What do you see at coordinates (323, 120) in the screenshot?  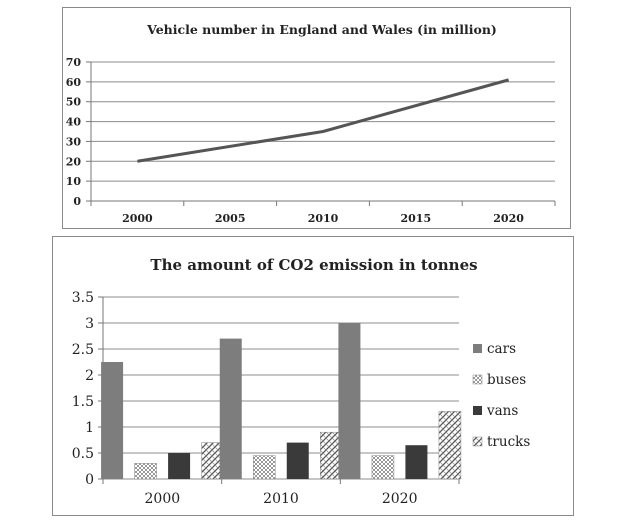 I see `vehicle-series-line` at bounding box center [323, 120].